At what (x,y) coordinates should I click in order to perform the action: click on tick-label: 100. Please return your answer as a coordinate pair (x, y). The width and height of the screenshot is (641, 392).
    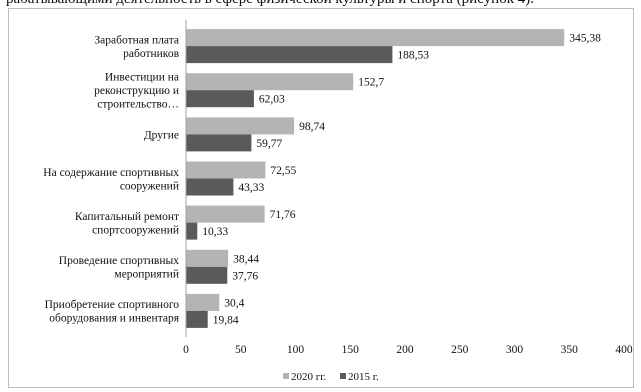
    Looking at the image, I should click on (296, 350).